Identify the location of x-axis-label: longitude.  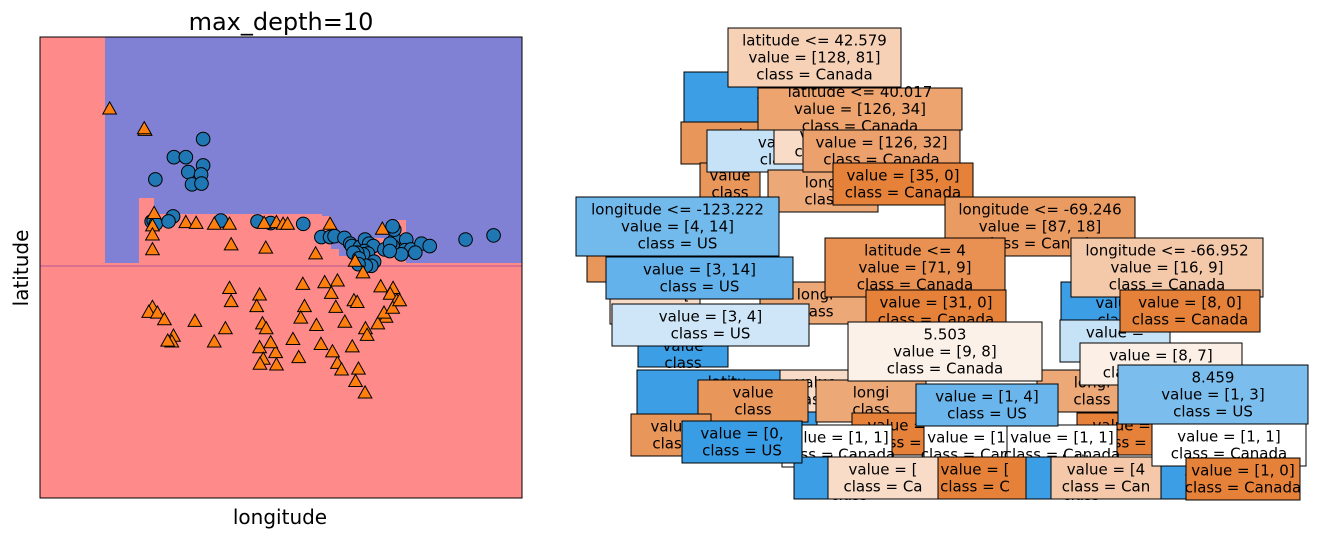
(280, 517).